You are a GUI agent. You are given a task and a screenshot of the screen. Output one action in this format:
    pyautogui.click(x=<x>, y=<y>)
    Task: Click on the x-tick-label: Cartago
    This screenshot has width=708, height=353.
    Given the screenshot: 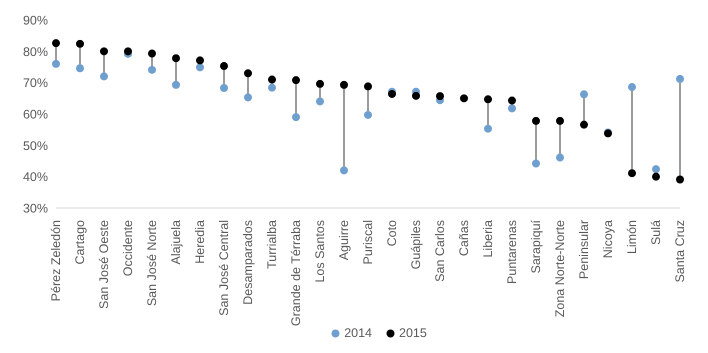 What is the action you would take?
    pyautogui.click(x=80, y=242)
    